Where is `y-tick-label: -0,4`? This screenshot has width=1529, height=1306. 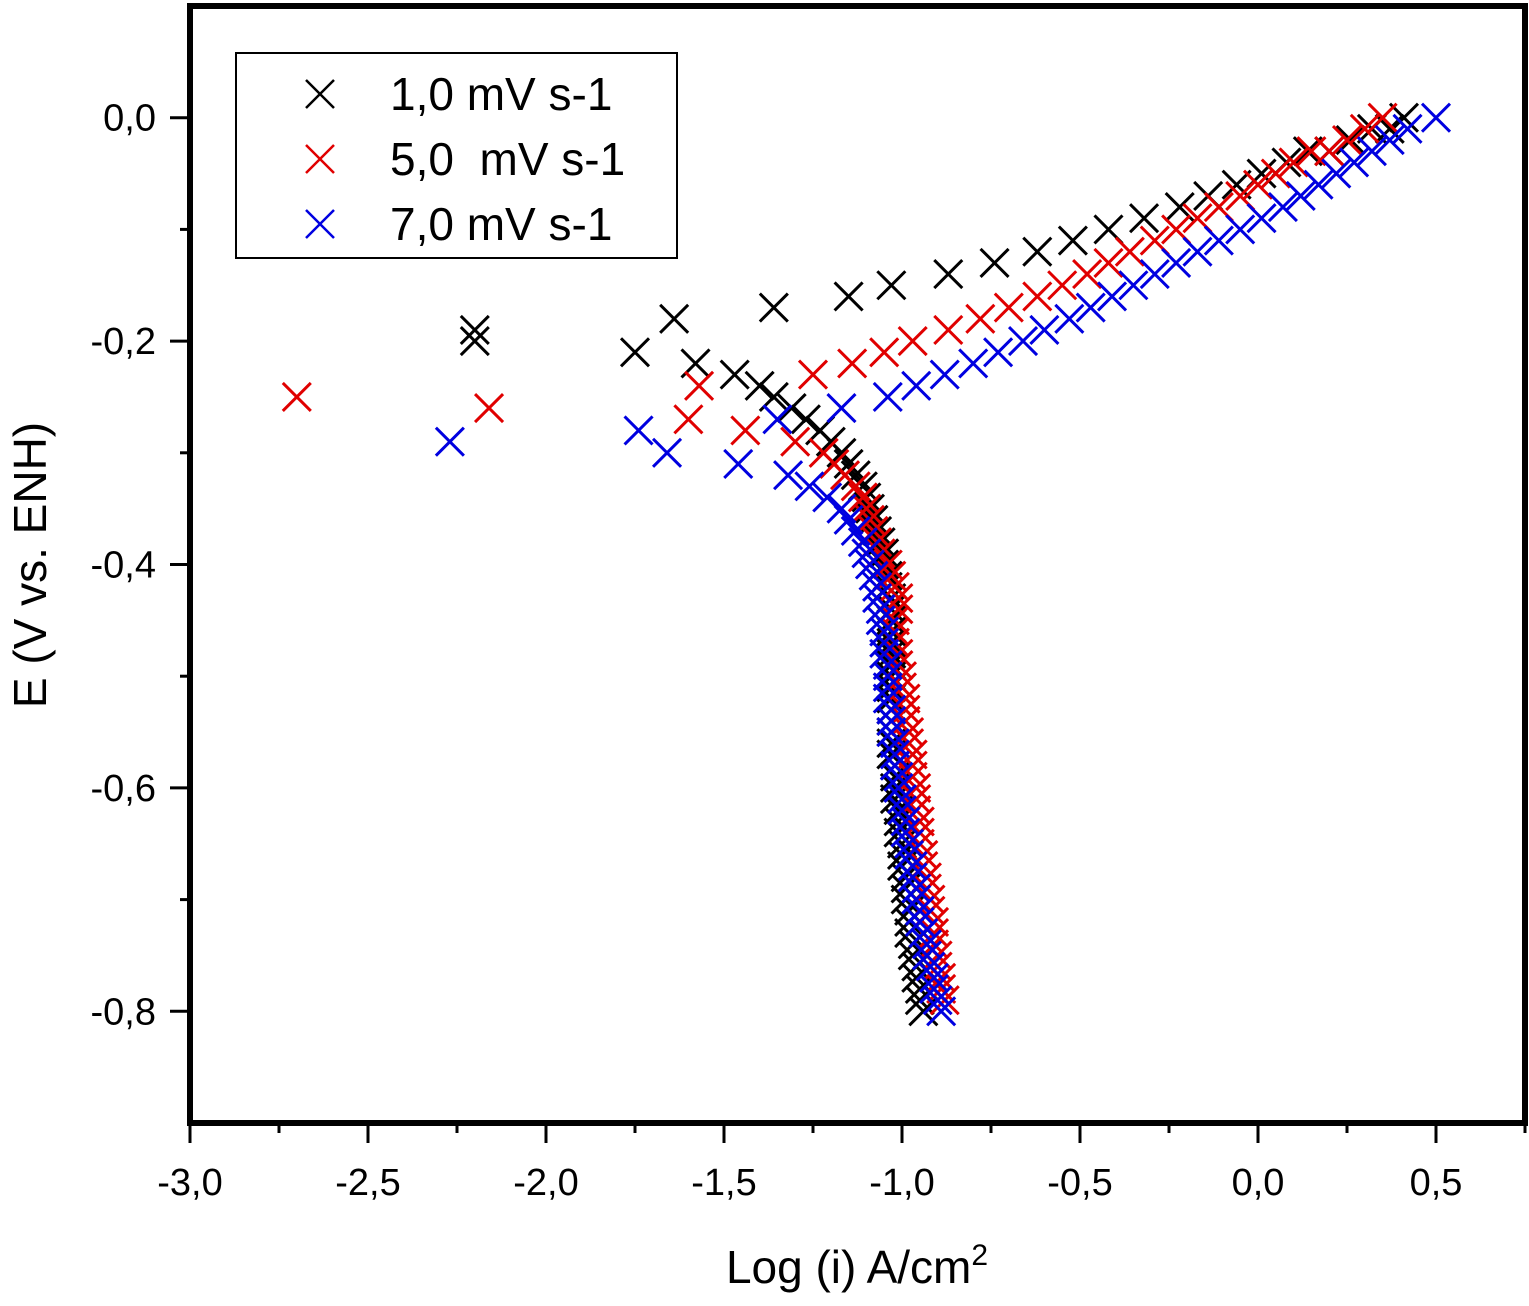
y-tick-label: -0,4 is located at coordinates (123, 566).